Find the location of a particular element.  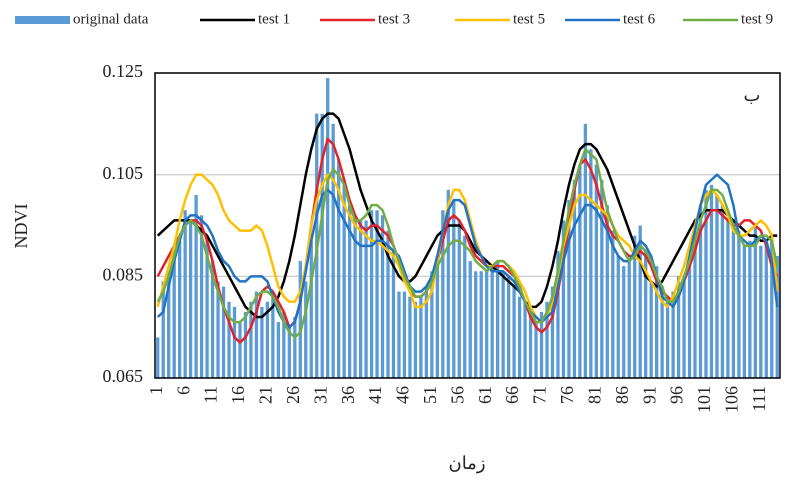

x-tick-label: 1 is located at coordinates (156, 390).